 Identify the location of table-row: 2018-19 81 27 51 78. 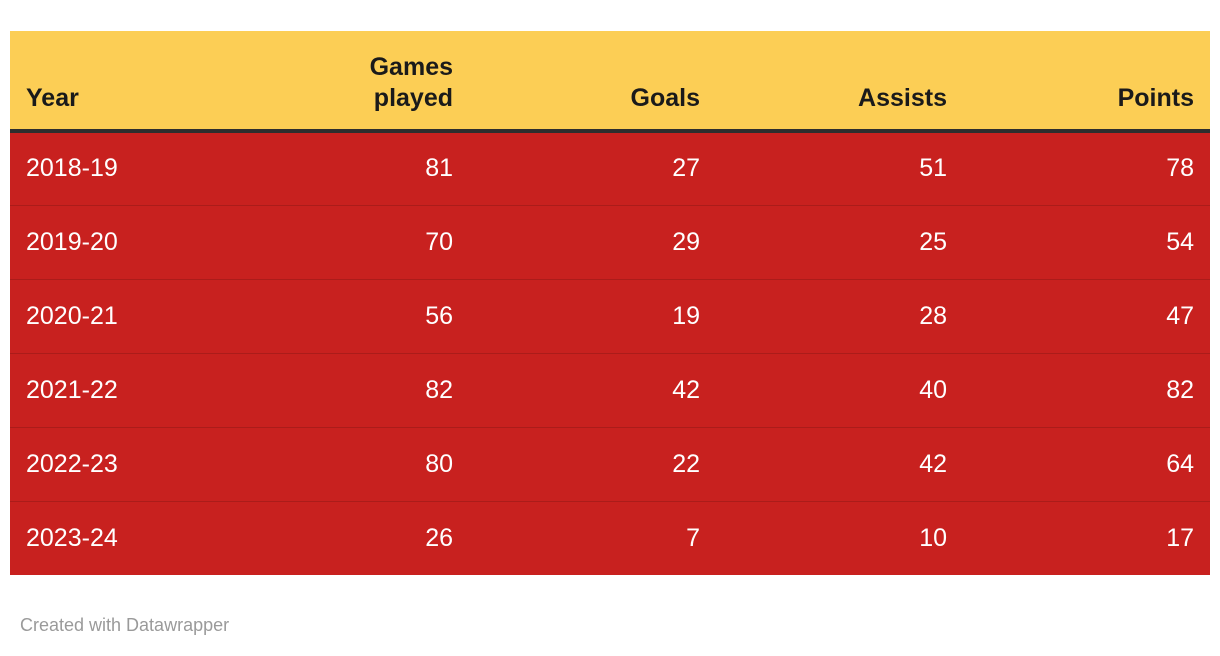
(610, 168).